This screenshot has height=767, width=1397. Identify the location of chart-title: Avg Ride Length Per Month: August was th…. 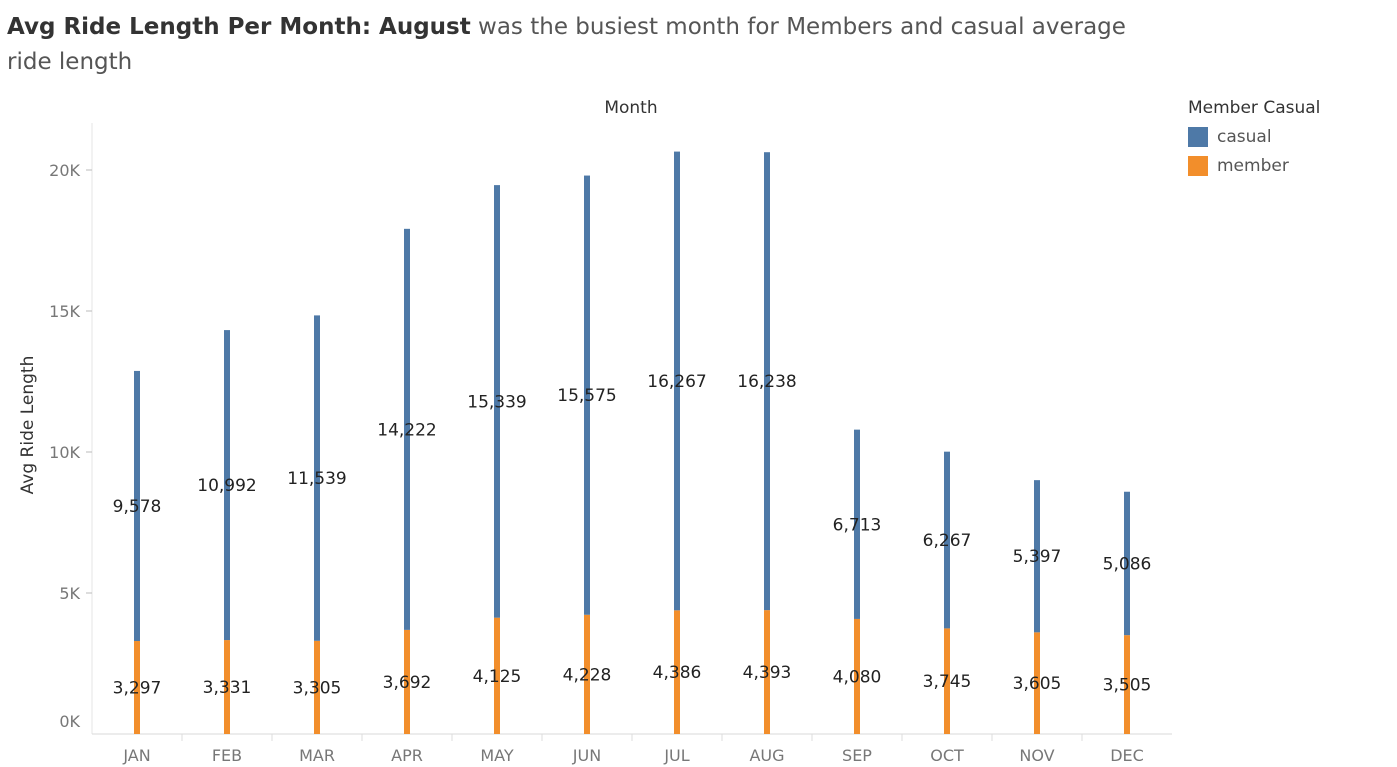
(567, 45).